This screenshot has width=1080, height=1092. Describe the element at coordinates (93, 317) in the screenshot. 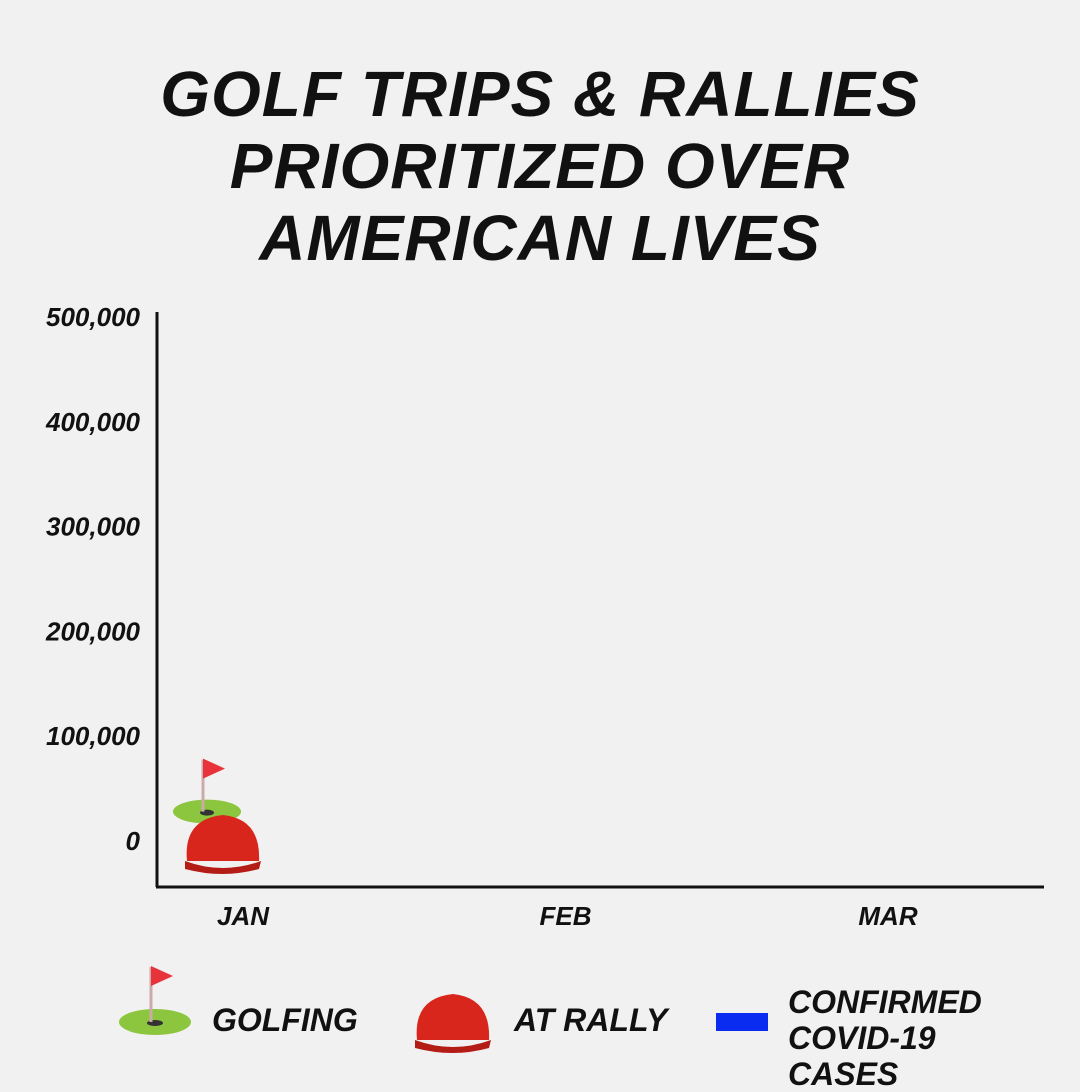

I see `y-tick-label: 500,000` at that location.